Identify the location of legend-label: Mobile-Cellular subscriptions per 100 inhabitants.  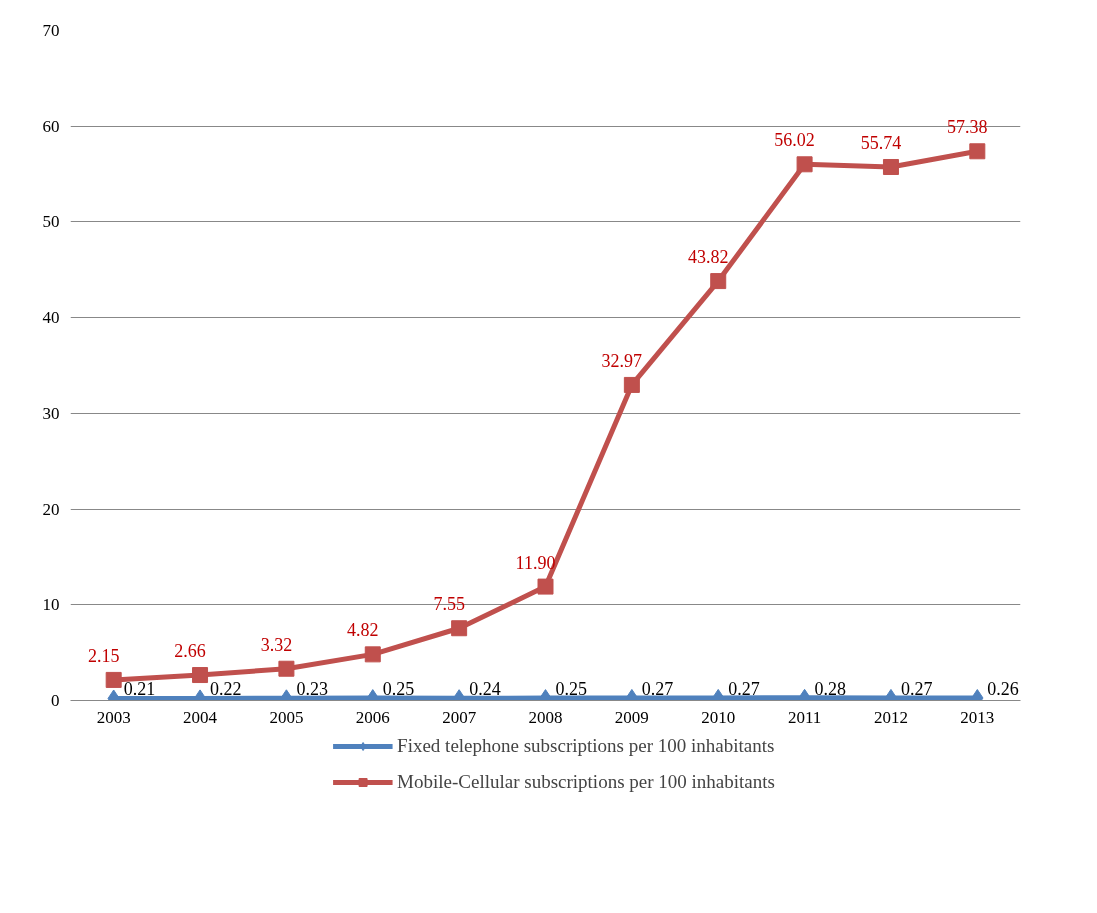
(586, 782).